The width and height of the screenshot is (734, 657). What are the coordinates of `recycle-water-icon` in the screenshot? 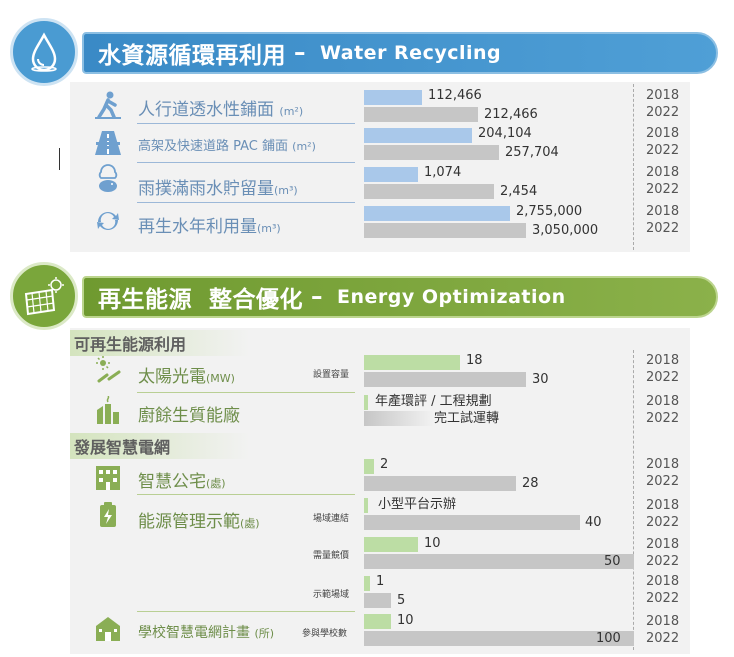 It's located at (108, 221).